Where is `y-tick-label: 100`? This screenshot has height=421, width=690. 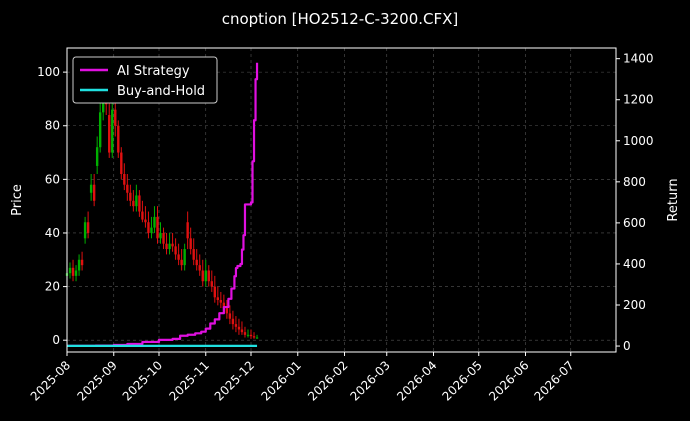 y-tick-label: 100 is located at coordinates (48, 72).